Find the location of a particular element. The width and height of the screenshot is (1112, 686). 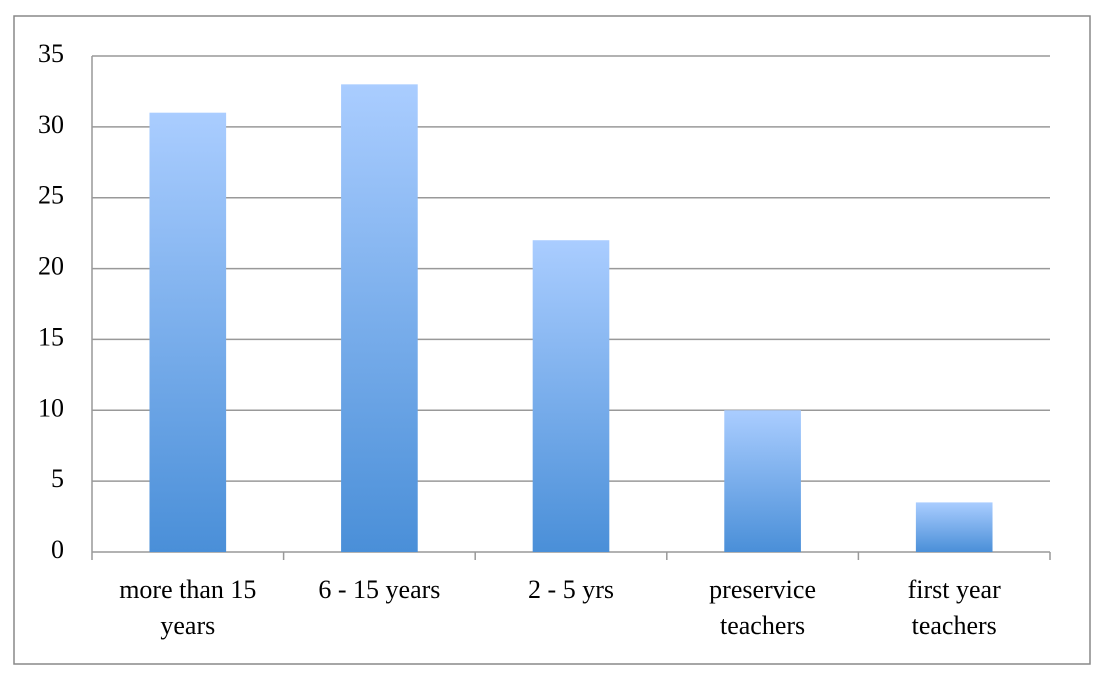

x-tick-label: 2 - 5 yrs is located at coordinates (571, 589).